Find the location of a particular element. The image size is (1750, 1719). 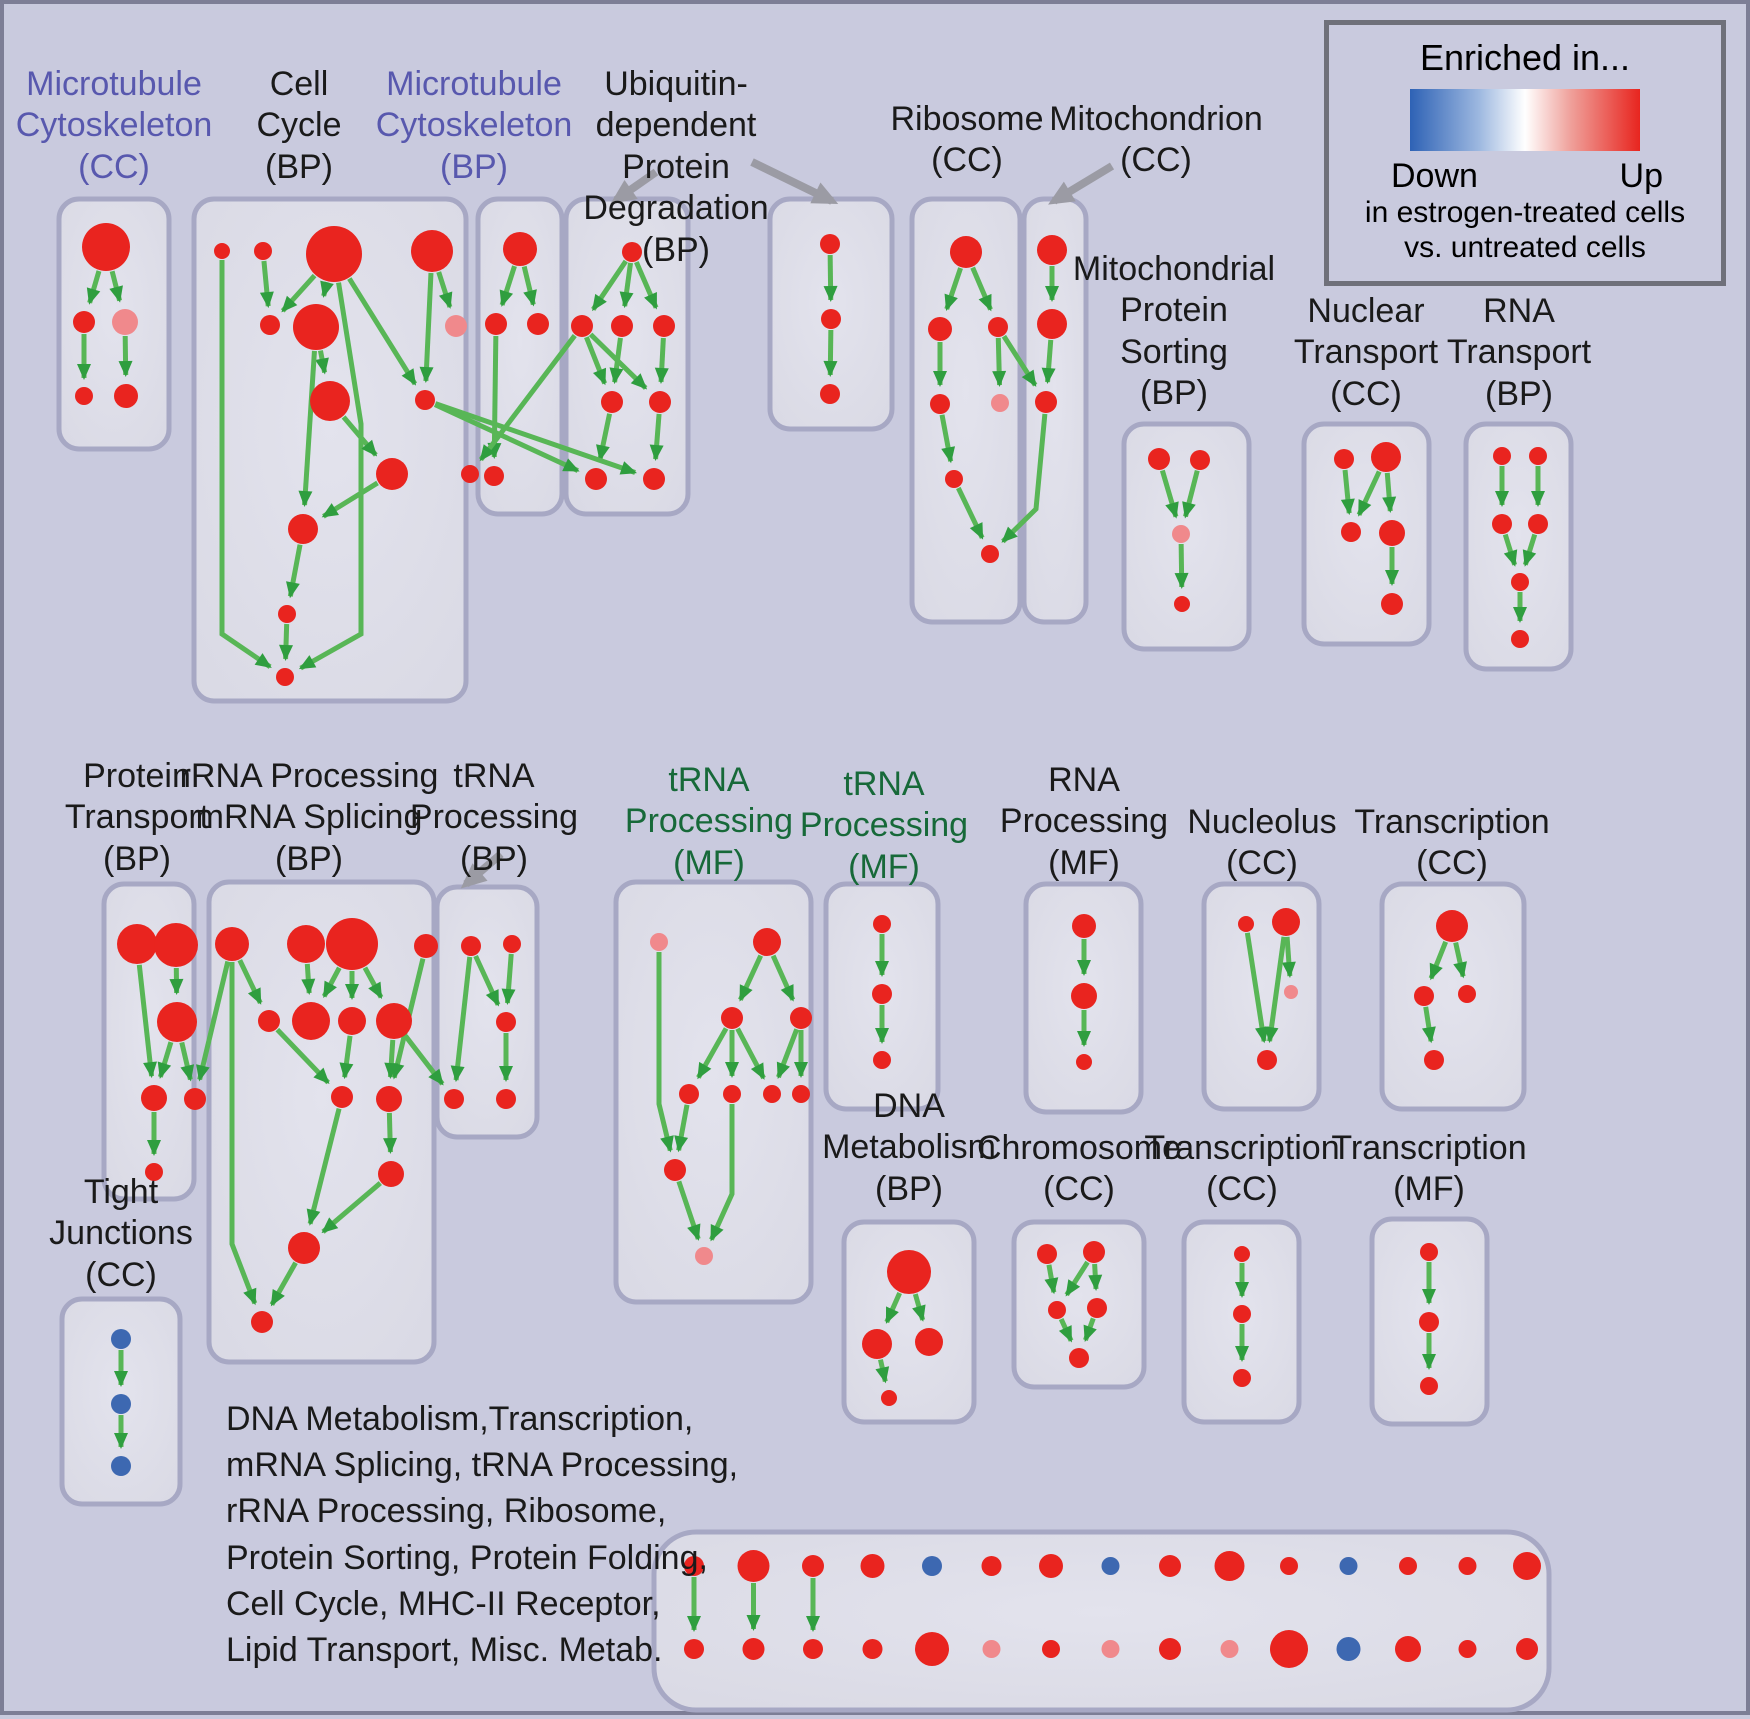

label-transcription-cc-lower: Transcription (CC) is located at coordinates (1241, 1169).